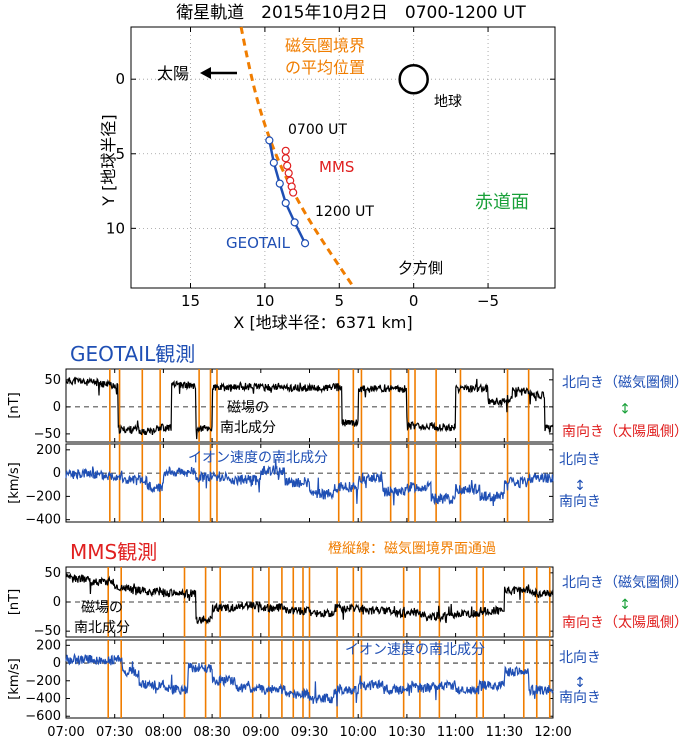  I want to click on mms-bfield-panel-trace, so click(309, 598).